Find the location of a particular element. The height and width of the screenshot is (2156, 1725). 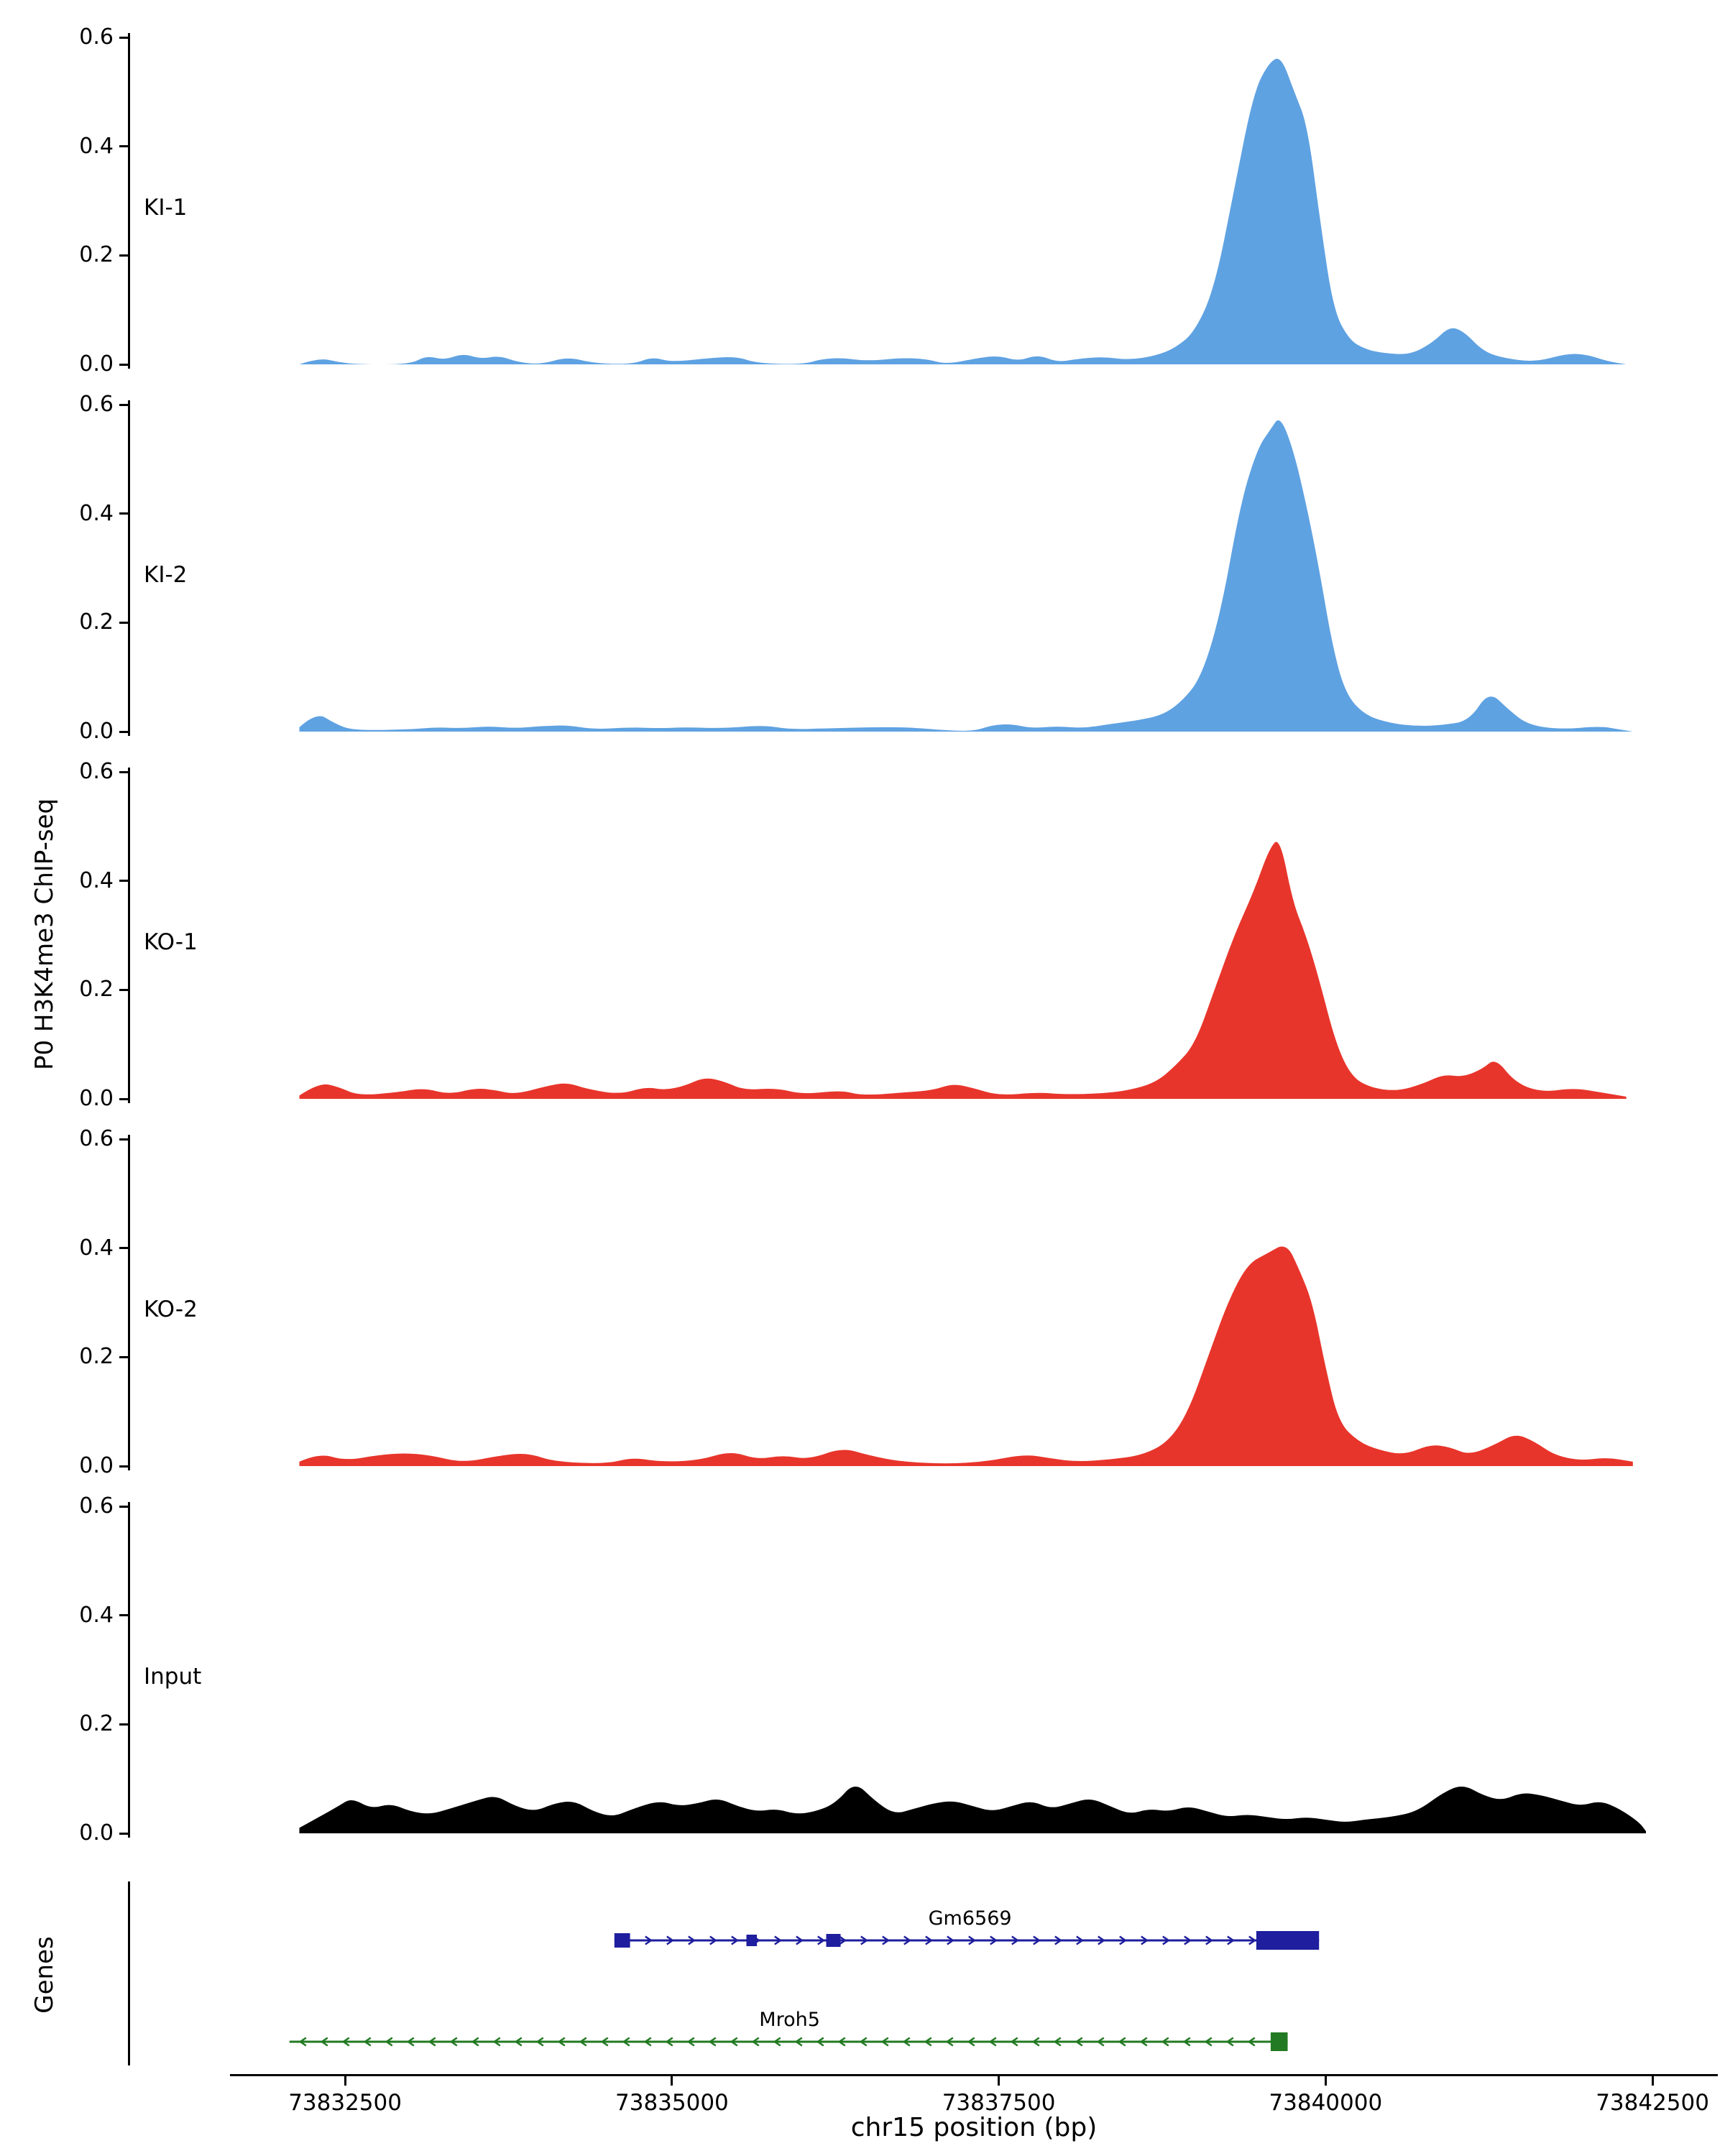

gene-Mroh5: Mroh5 is located at coordinates (788, 2030).